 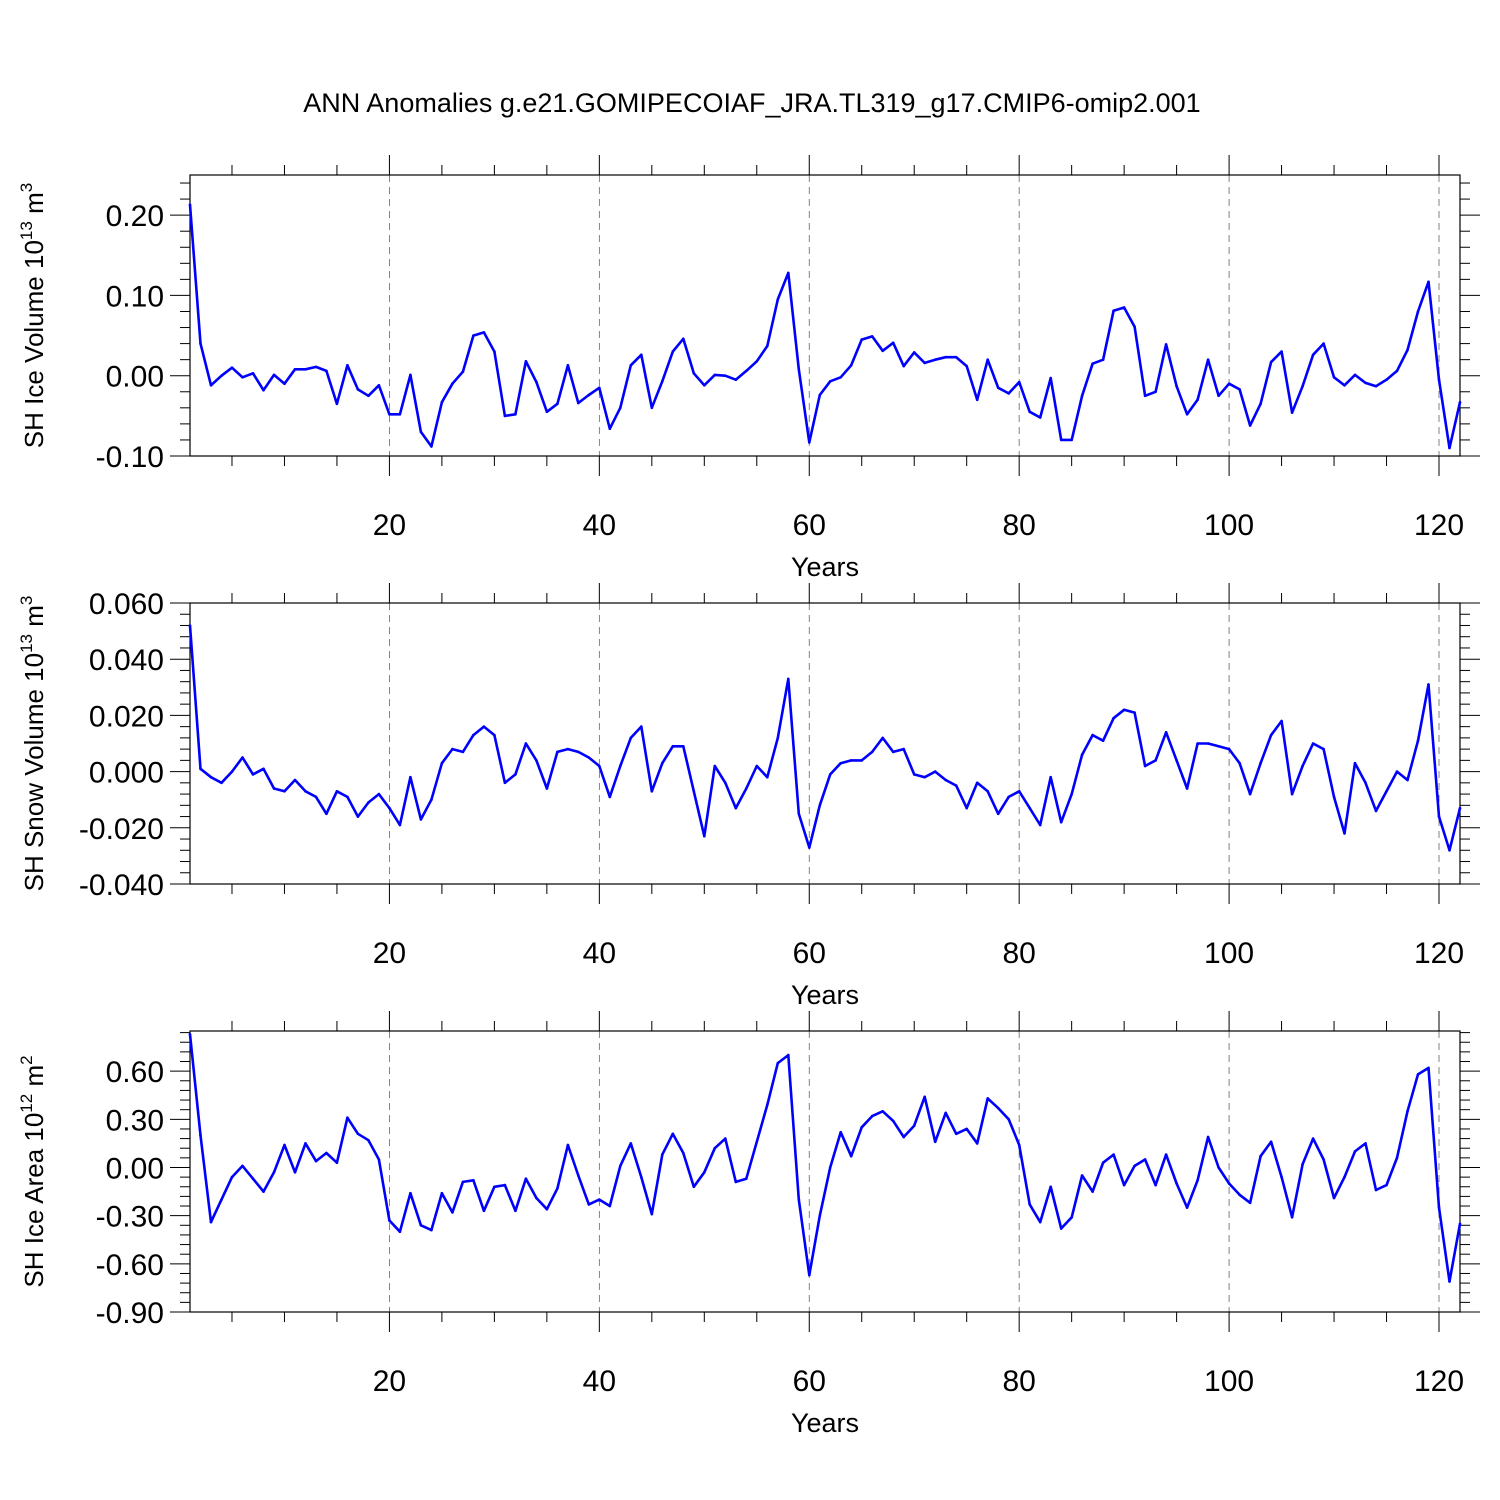 I want to click on y-tick-label: 0.040, so click(x=126, y=660).